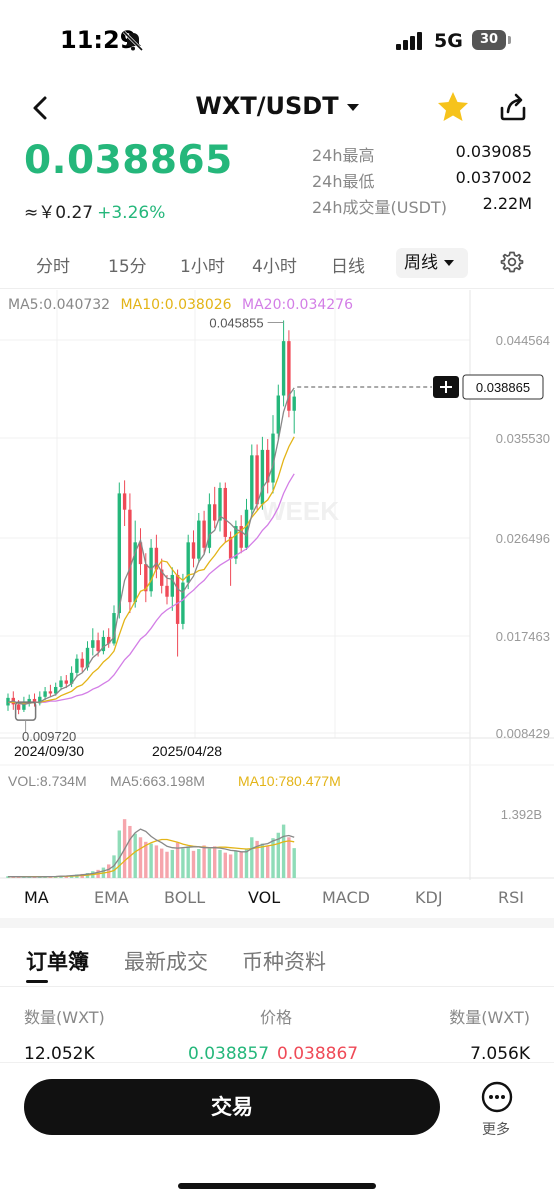 This screenshot has height=1200, width=554. What do you see at coordinates (277, 986) in the screenshot?
I see `divider` at bounding box center [277, 986].